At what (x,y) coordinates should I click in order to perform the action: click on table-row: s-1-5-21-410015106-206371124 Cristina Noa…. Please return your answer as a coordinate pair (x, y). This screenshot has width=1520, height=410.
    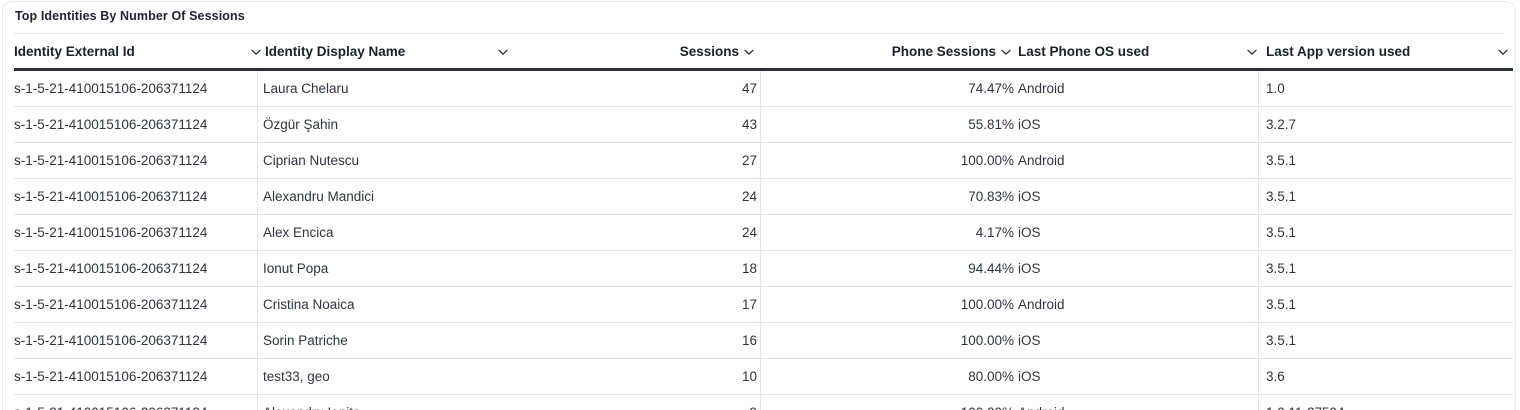
    Looking at the image, I should click on (763, 305).